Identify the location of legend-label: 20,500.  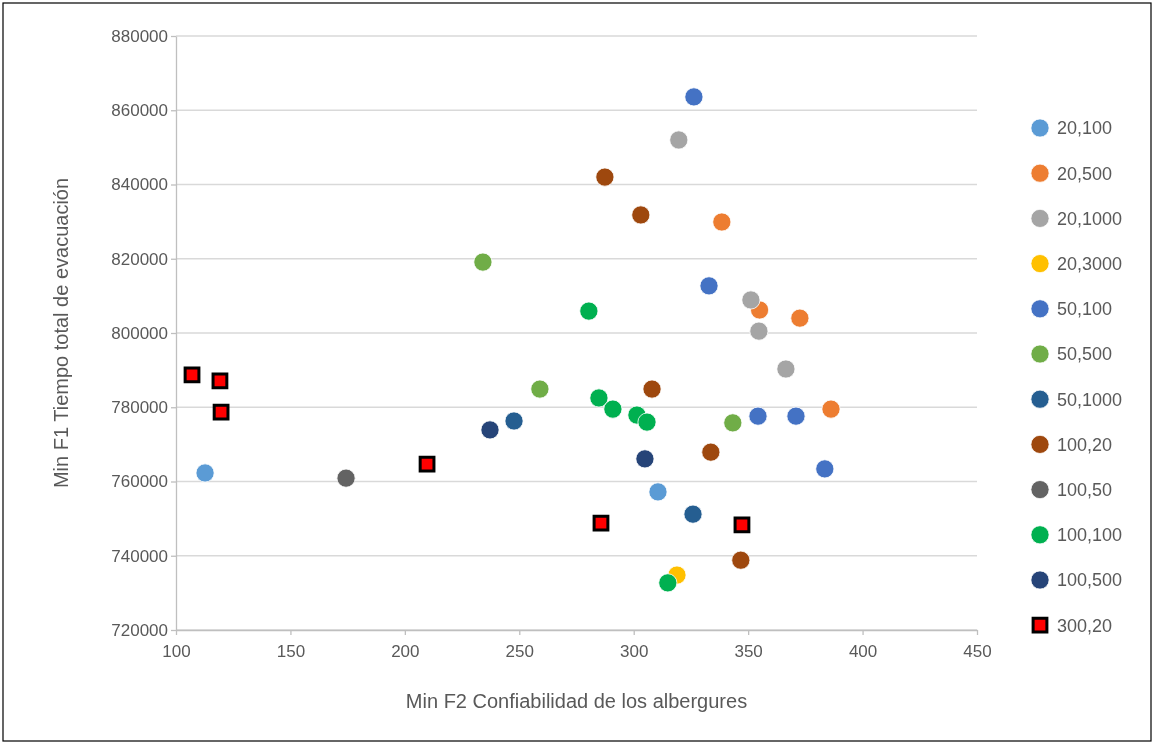
(1085, 173).